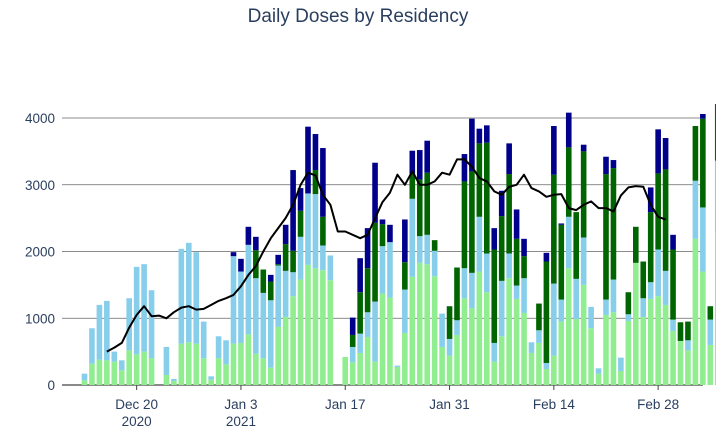 This screenshot has height=438, width=716. Describe the element at coordinates (137, 421) in the screenshot. I see `x-tick-label: 2020` at that location.